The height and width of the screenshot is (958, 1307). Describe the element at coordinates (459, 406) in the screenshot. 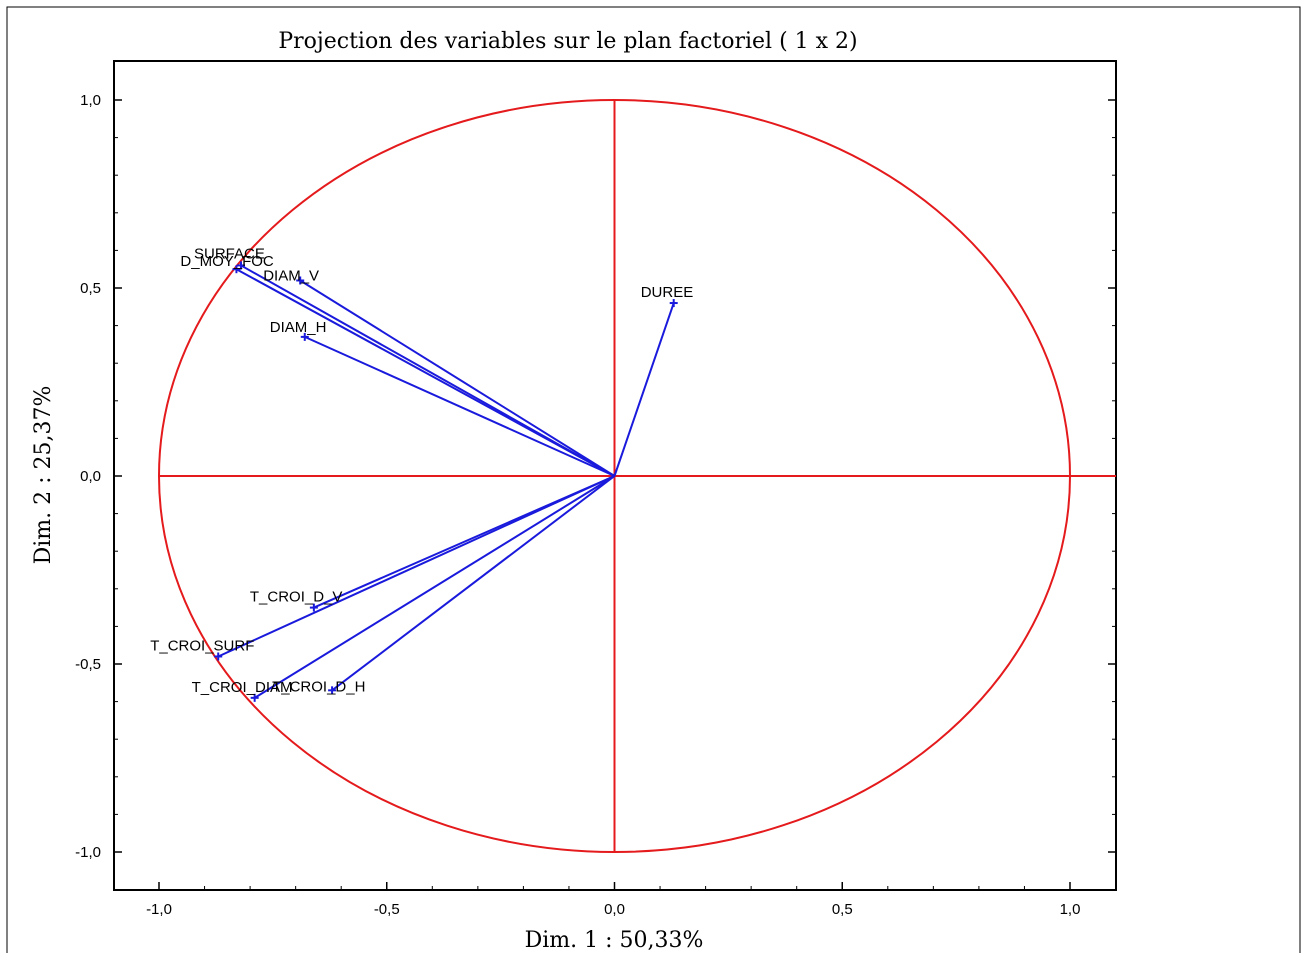

I see `vector-diam-h` at that location.